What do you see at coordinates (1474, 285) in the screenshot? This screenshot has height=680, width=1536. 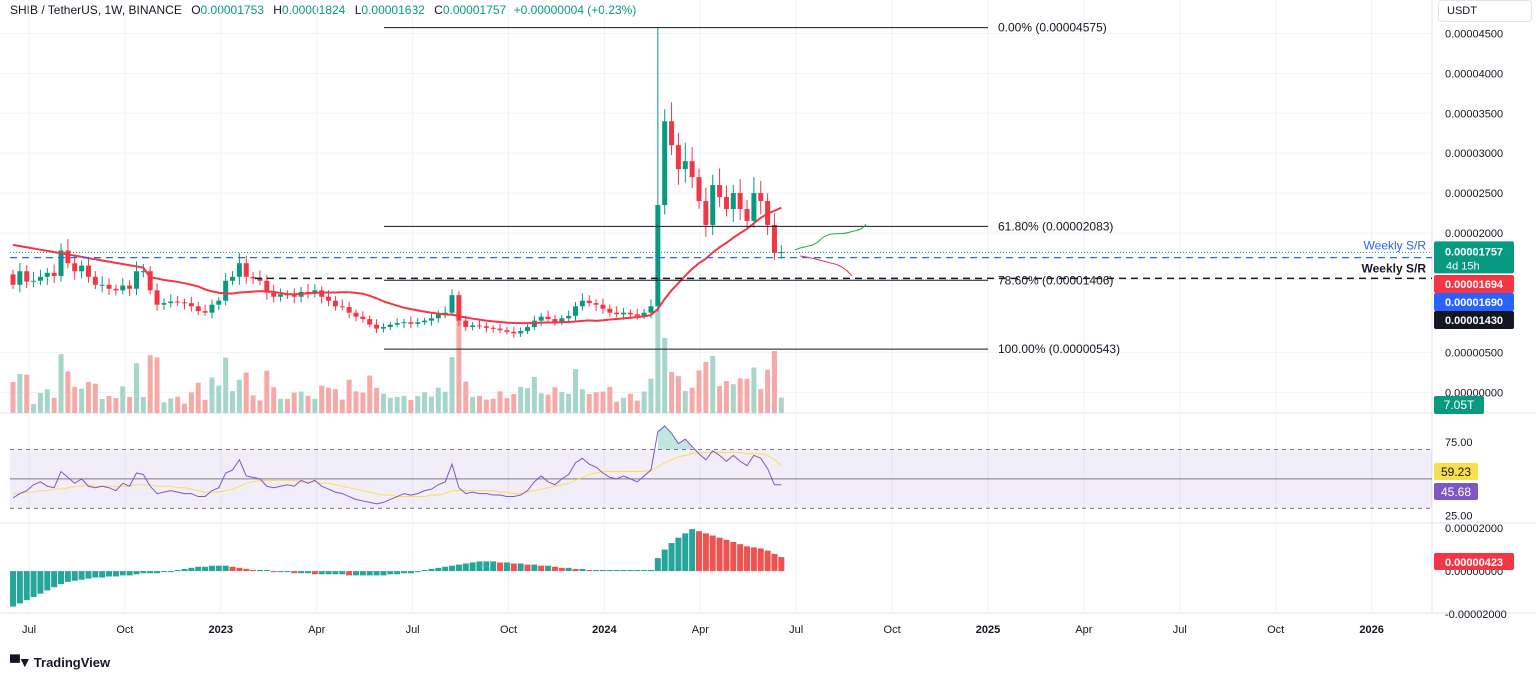 I see `sma-price-tag: 0.00001694` at bounding box center [1474, 285].